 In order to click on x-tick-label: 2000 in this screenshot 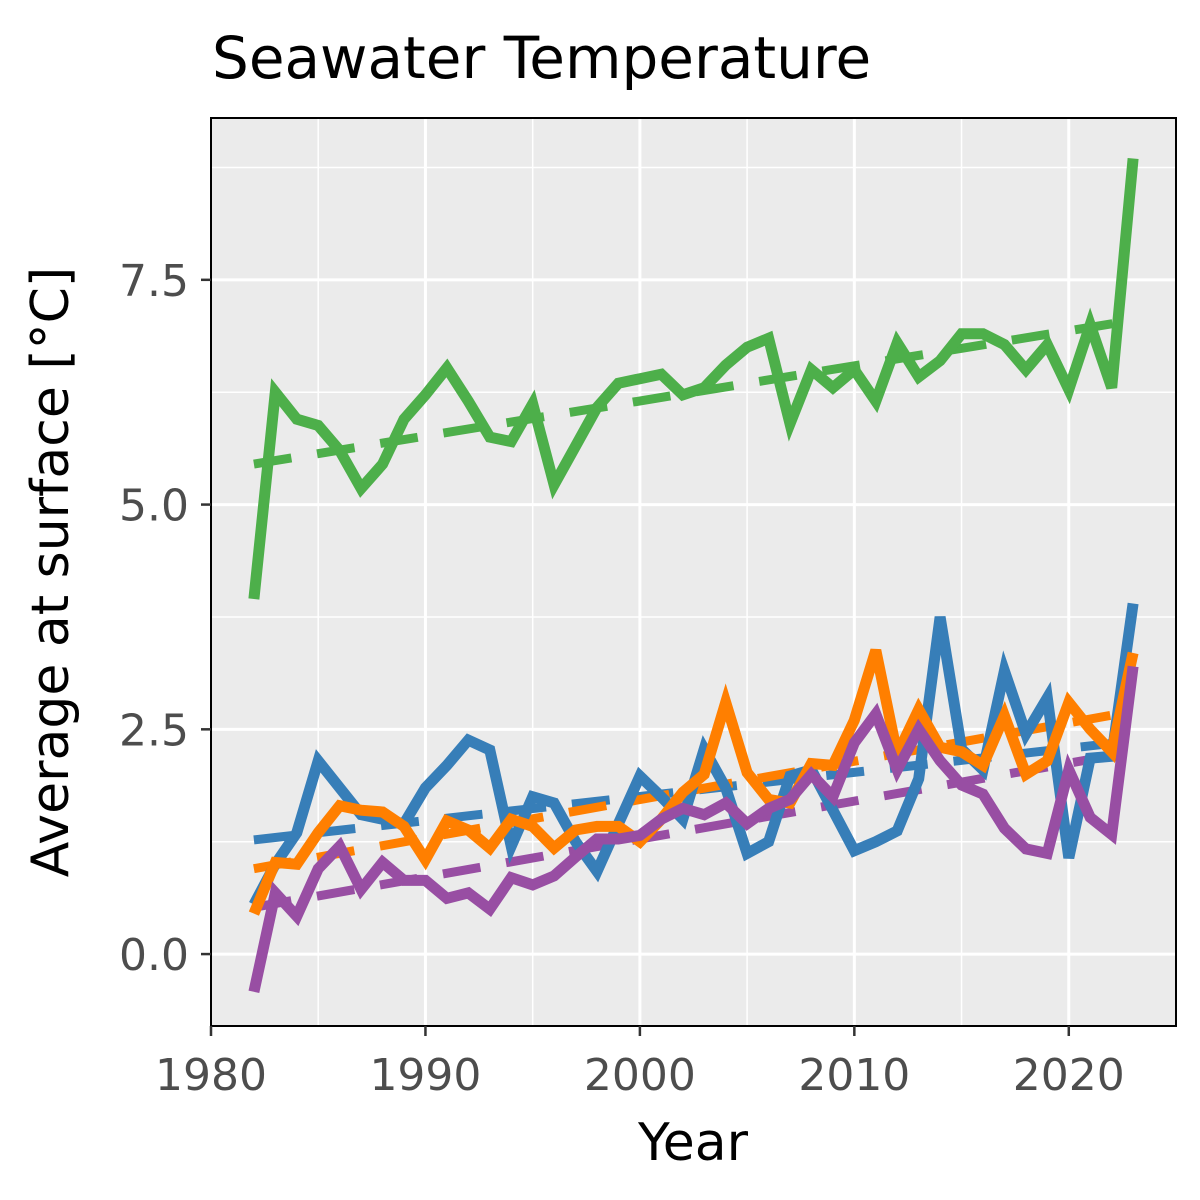, I will do `click(640, 1075)`.